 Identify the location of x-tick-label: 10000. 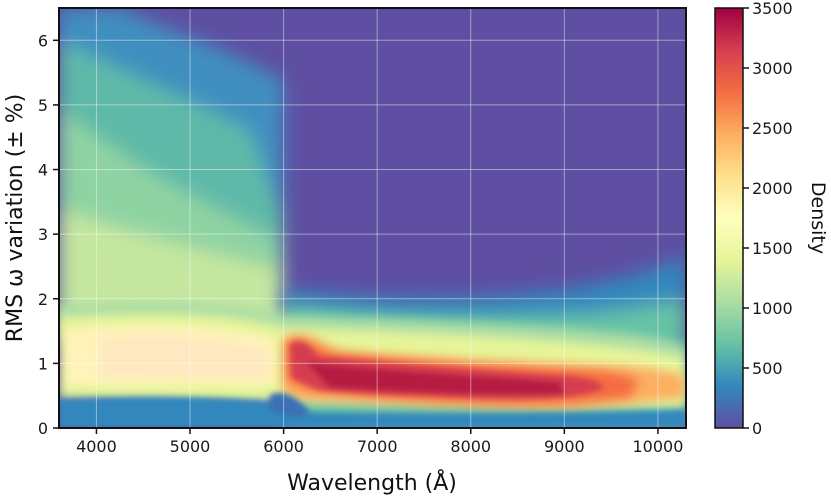
(657, 446).